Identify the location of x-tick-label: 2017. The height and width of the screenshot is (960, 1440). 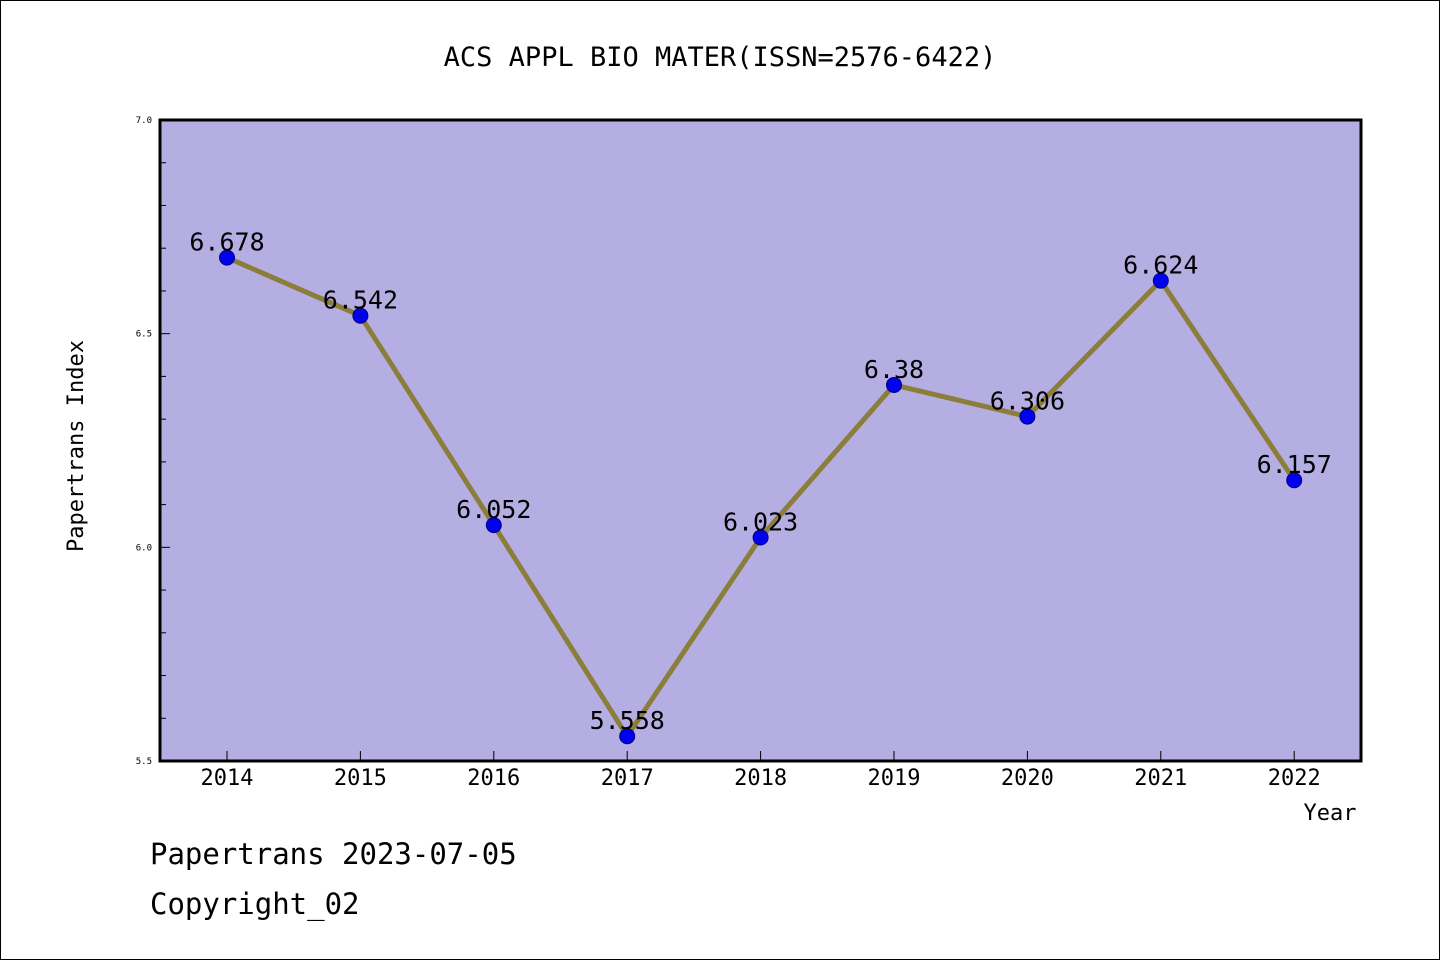
(627, 778).